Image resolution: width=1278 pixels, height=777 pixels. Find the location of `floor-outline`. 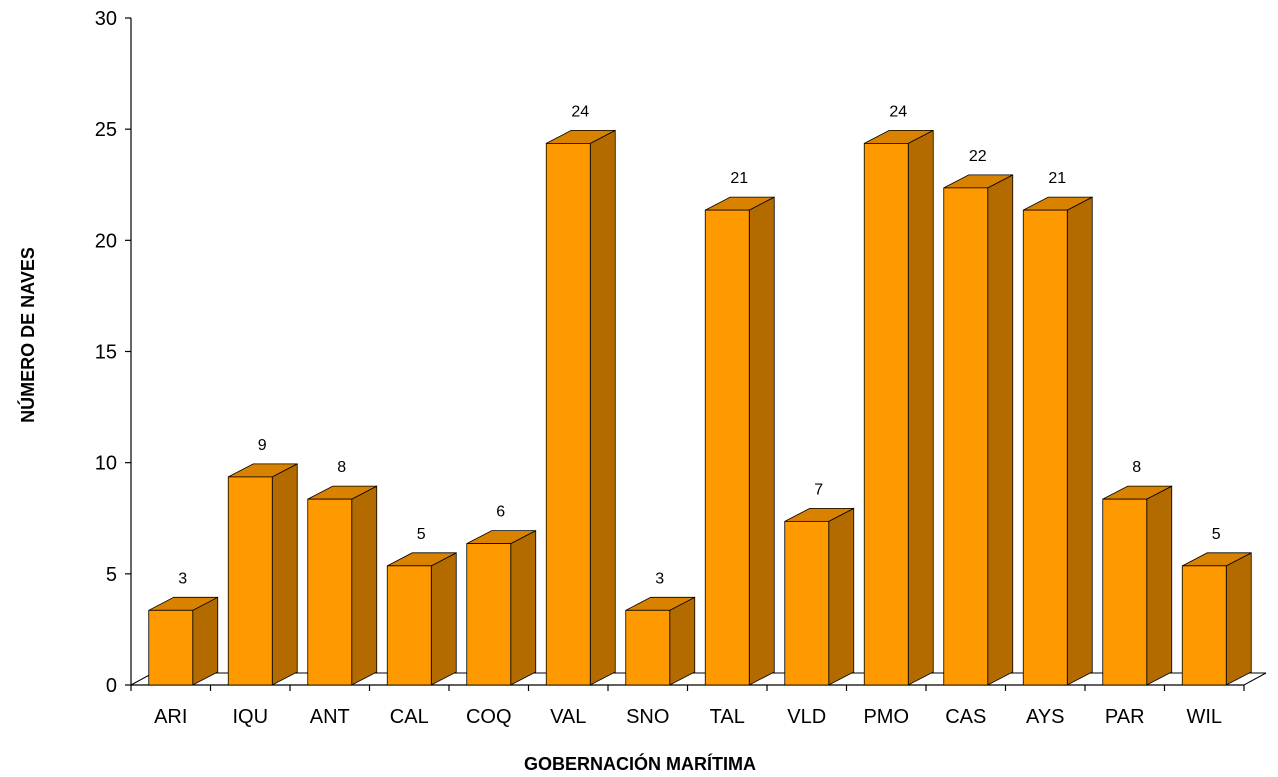

floor-outline is located at coordinates (698, 679).